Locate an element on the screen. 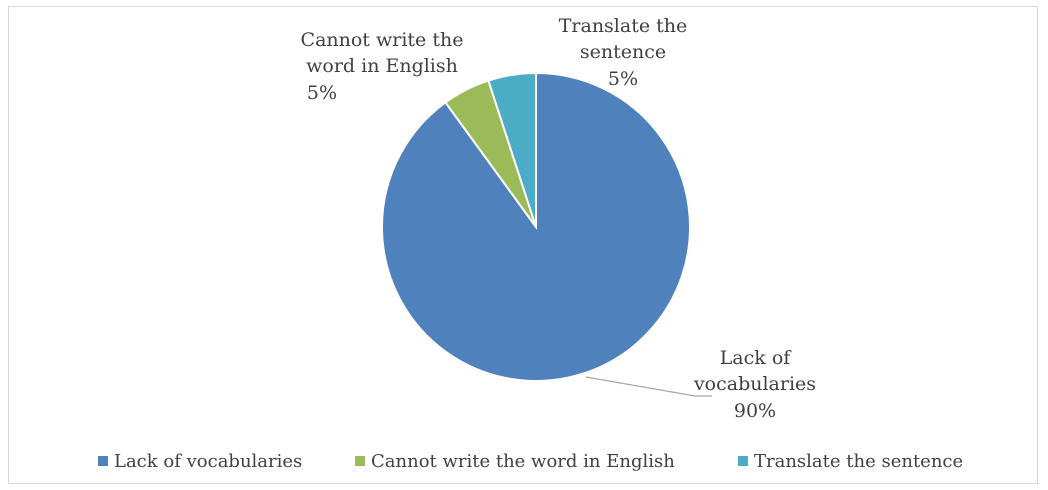  slice-label-line: word in English is located at coordinates (382, 66).